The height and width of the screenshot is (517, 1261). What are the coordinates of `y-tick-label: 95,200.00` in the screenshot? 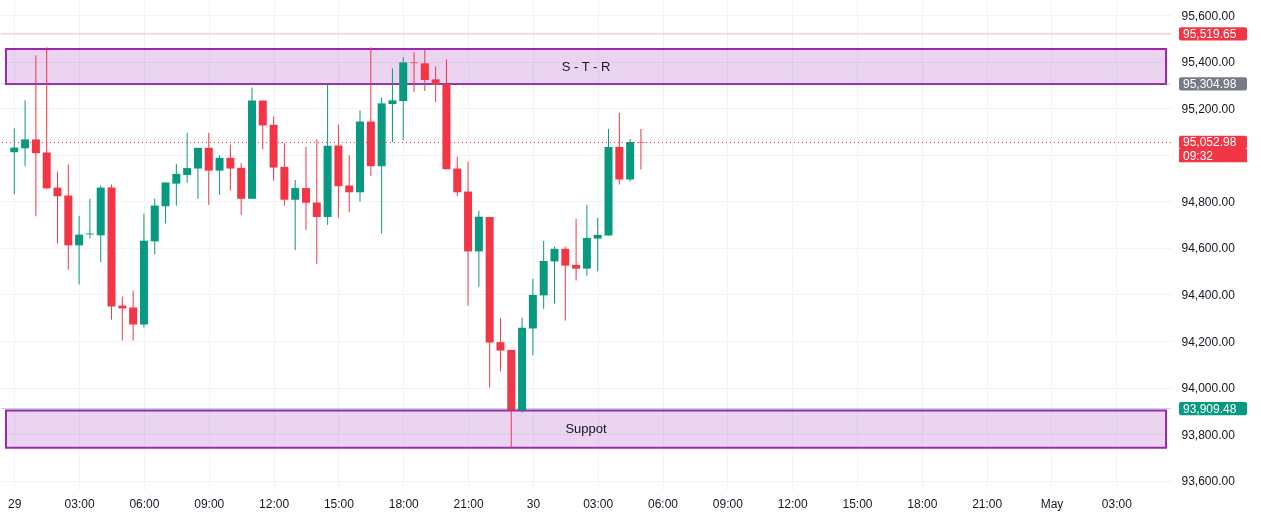 It's located at (1208, 108).